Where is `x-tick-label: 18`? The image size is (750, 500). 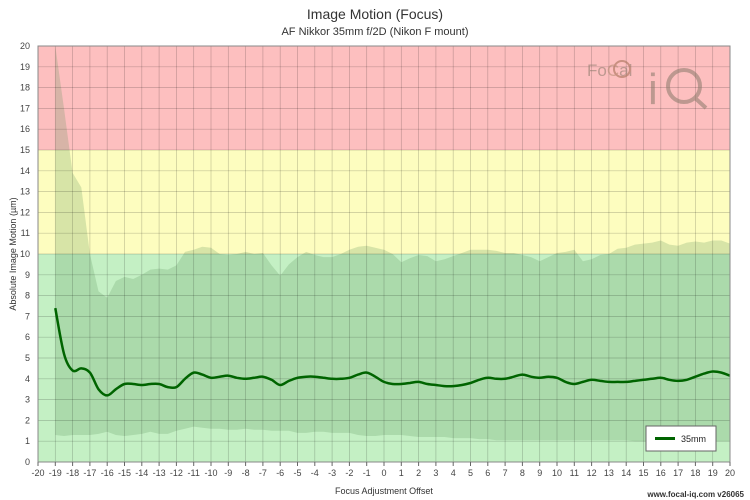
x-tick-label: 18 is located at coordinates (695, 473).